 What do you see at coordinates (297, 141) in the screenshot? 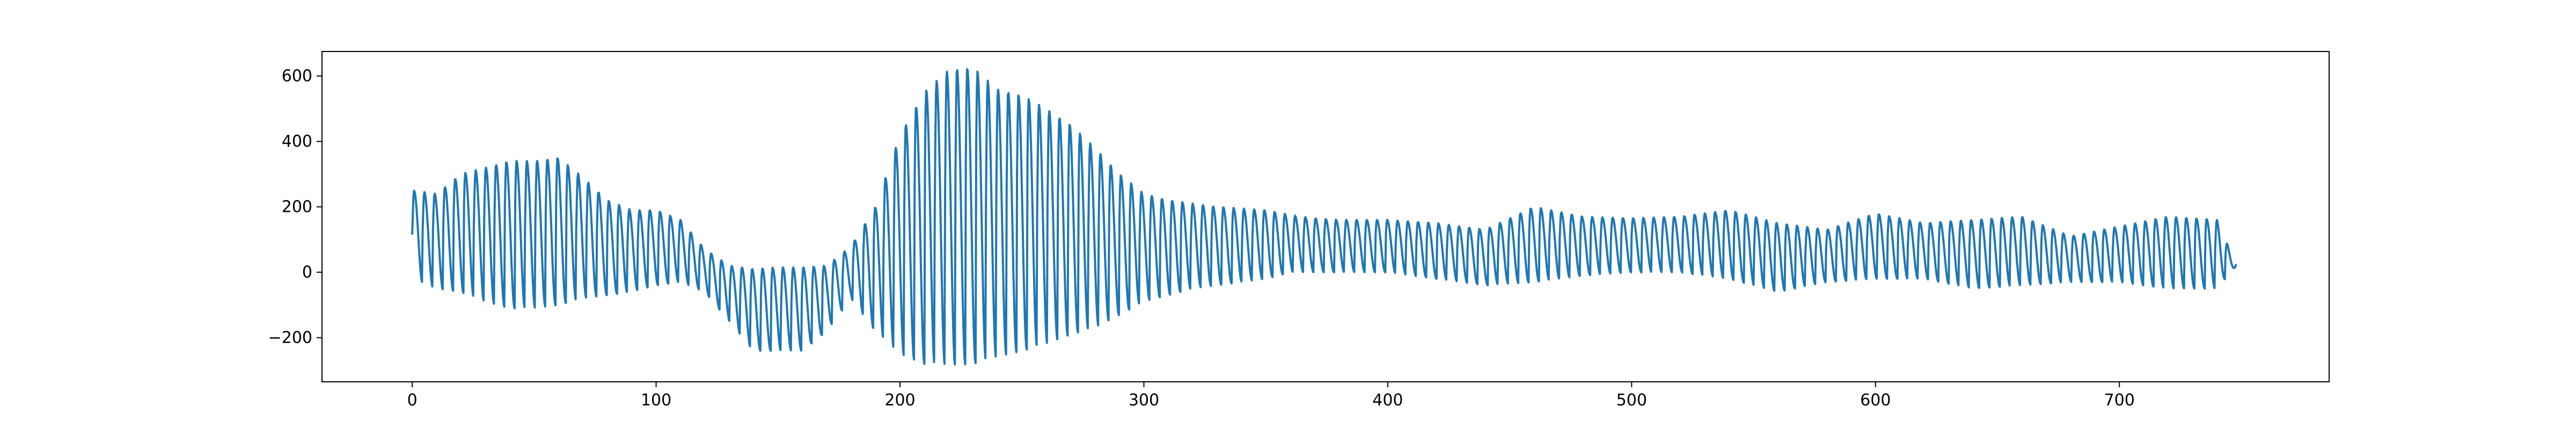
I see `y-tick-label: 400` at bounding box center [297, 141].